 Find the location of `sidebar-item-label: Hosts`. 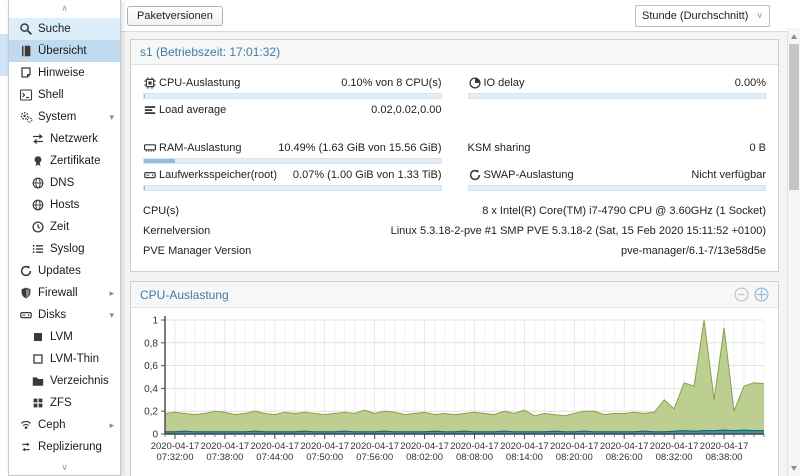

sidebar-item-label: Hosts is located at coordinates (65, 205).